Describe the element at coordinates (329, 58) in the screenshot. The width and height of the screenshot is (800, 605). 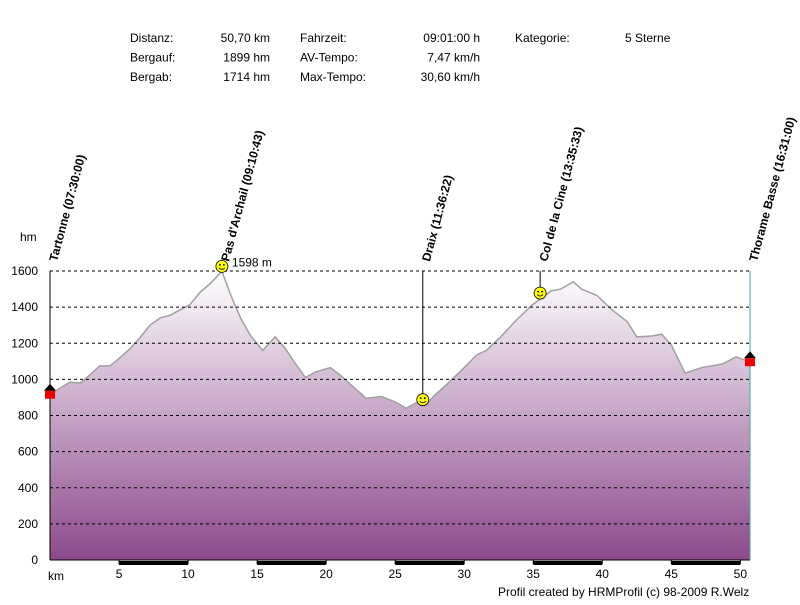
I see `stat-label: AV-Tempo:` at that location.